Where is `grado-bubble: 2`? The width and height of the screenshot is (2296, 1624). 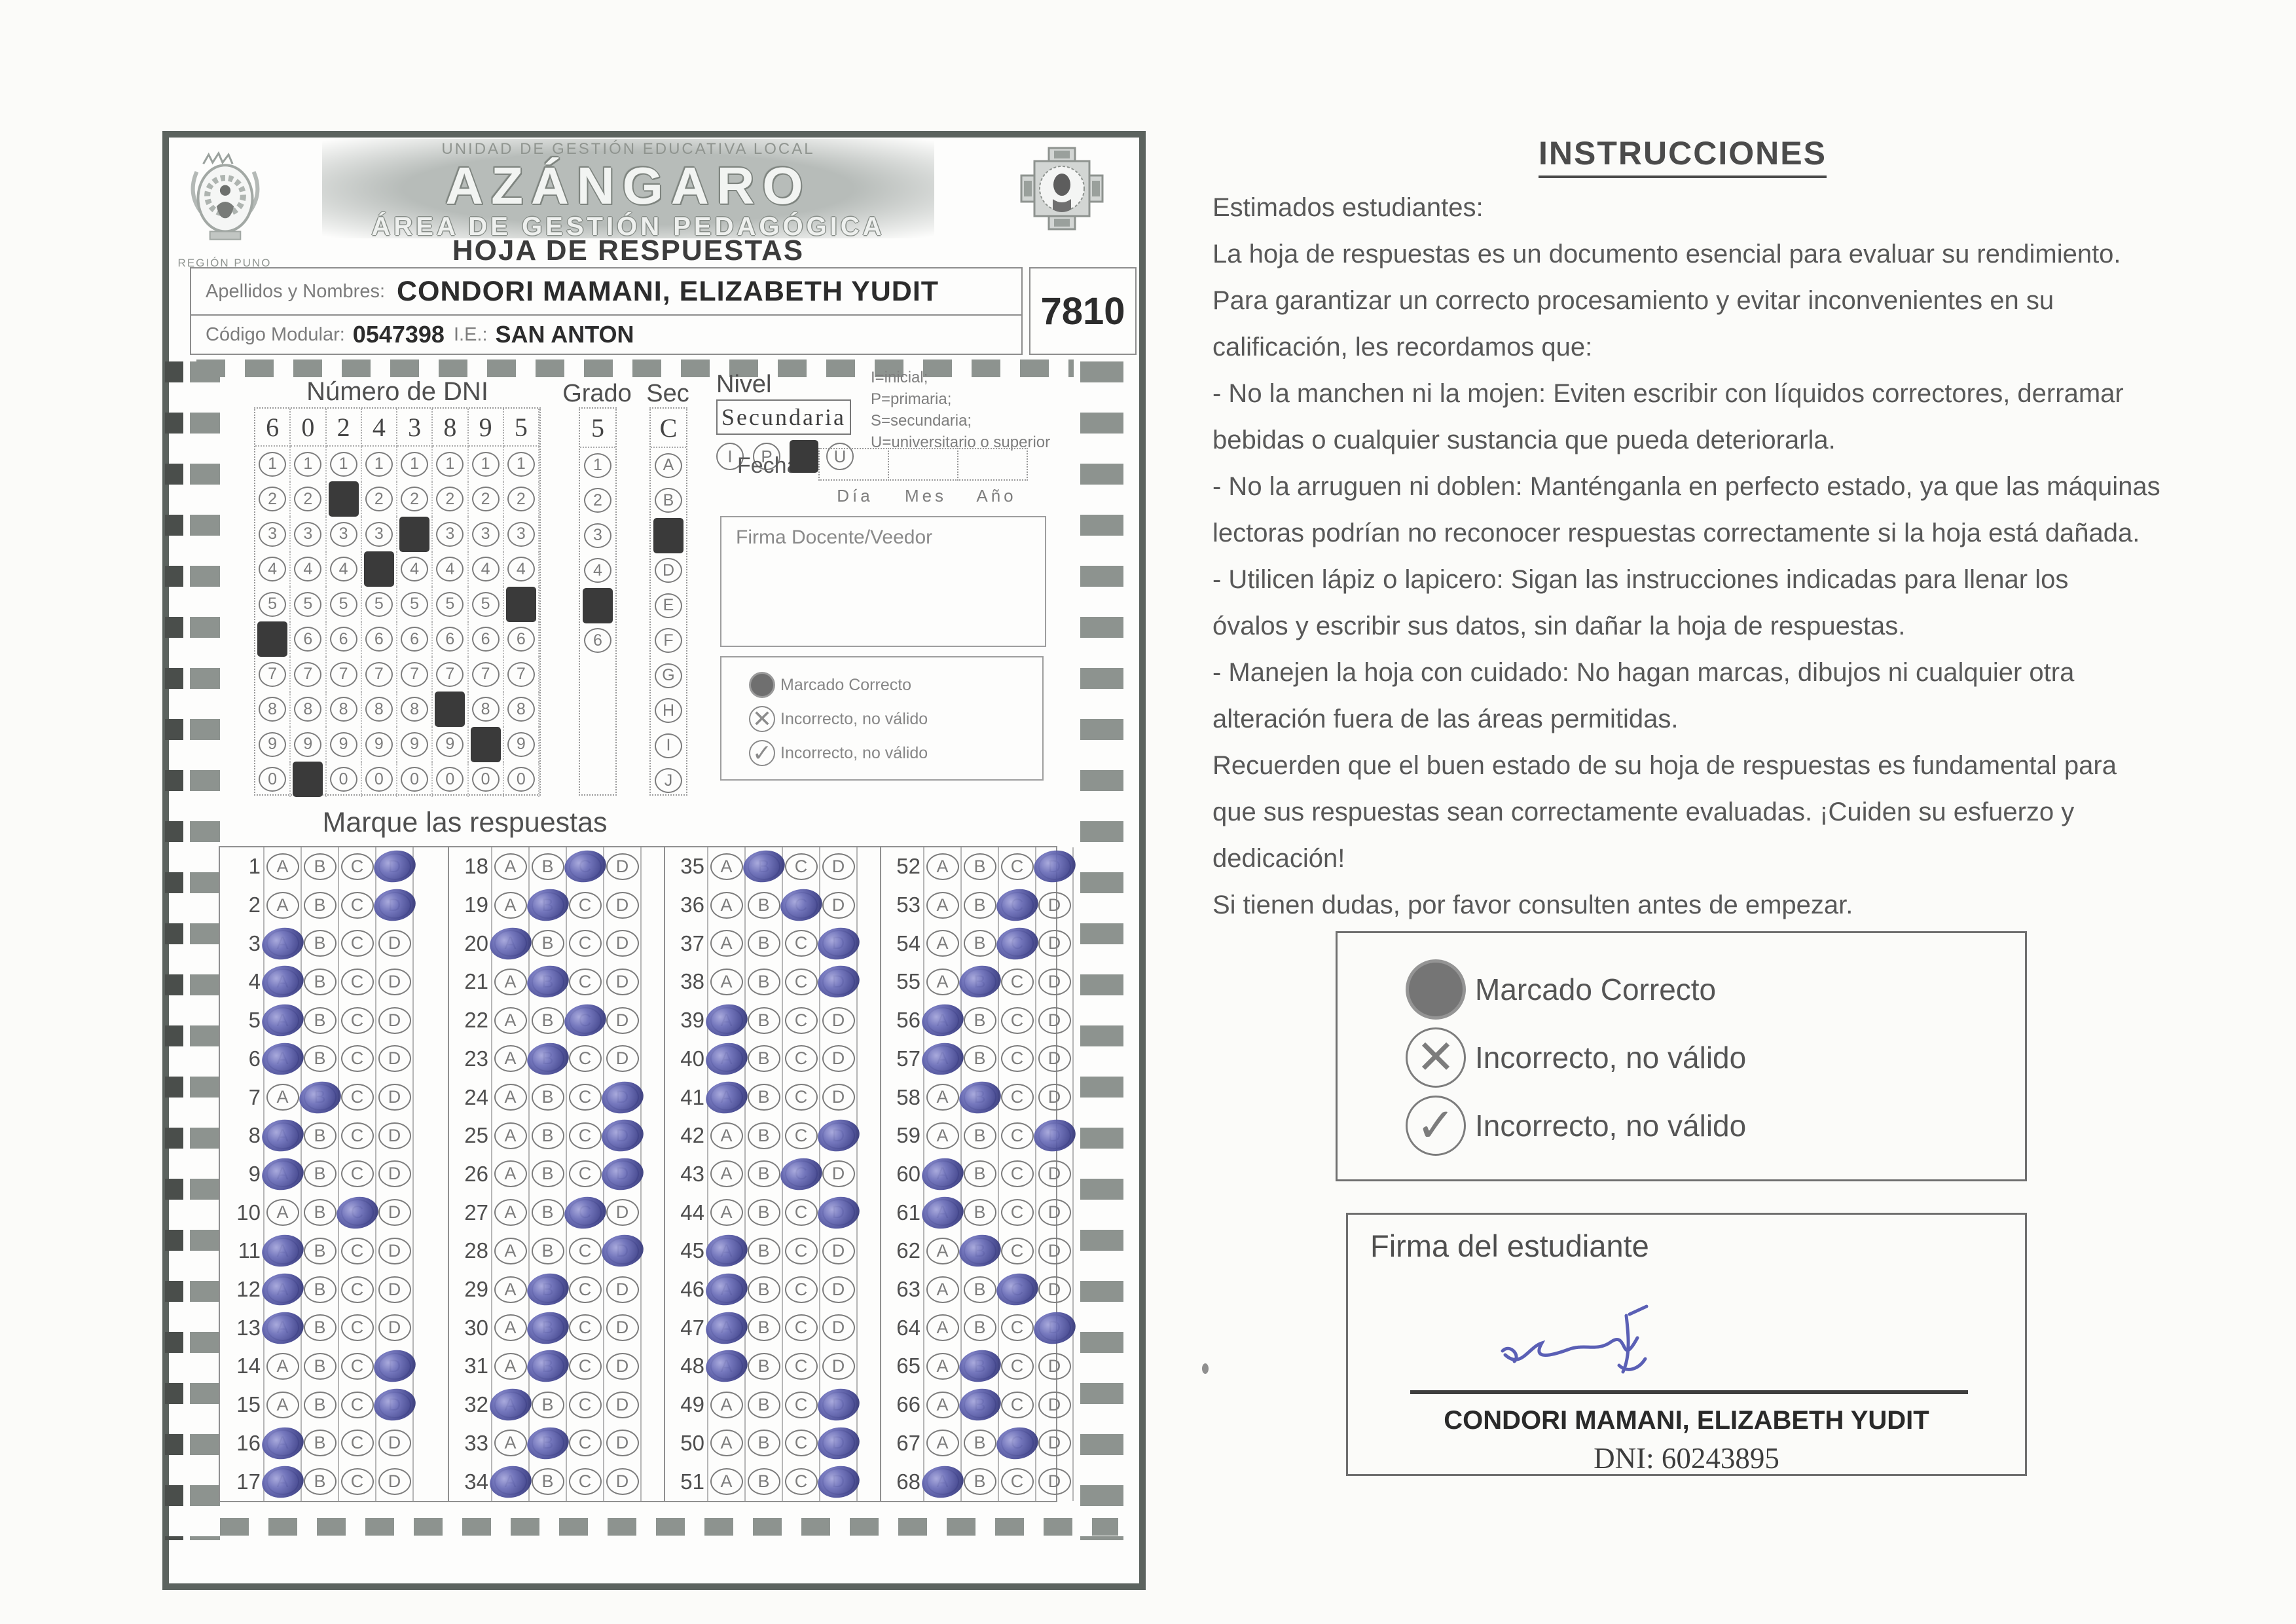
grado-bubble: 2 is located at coordinates (597, 500).